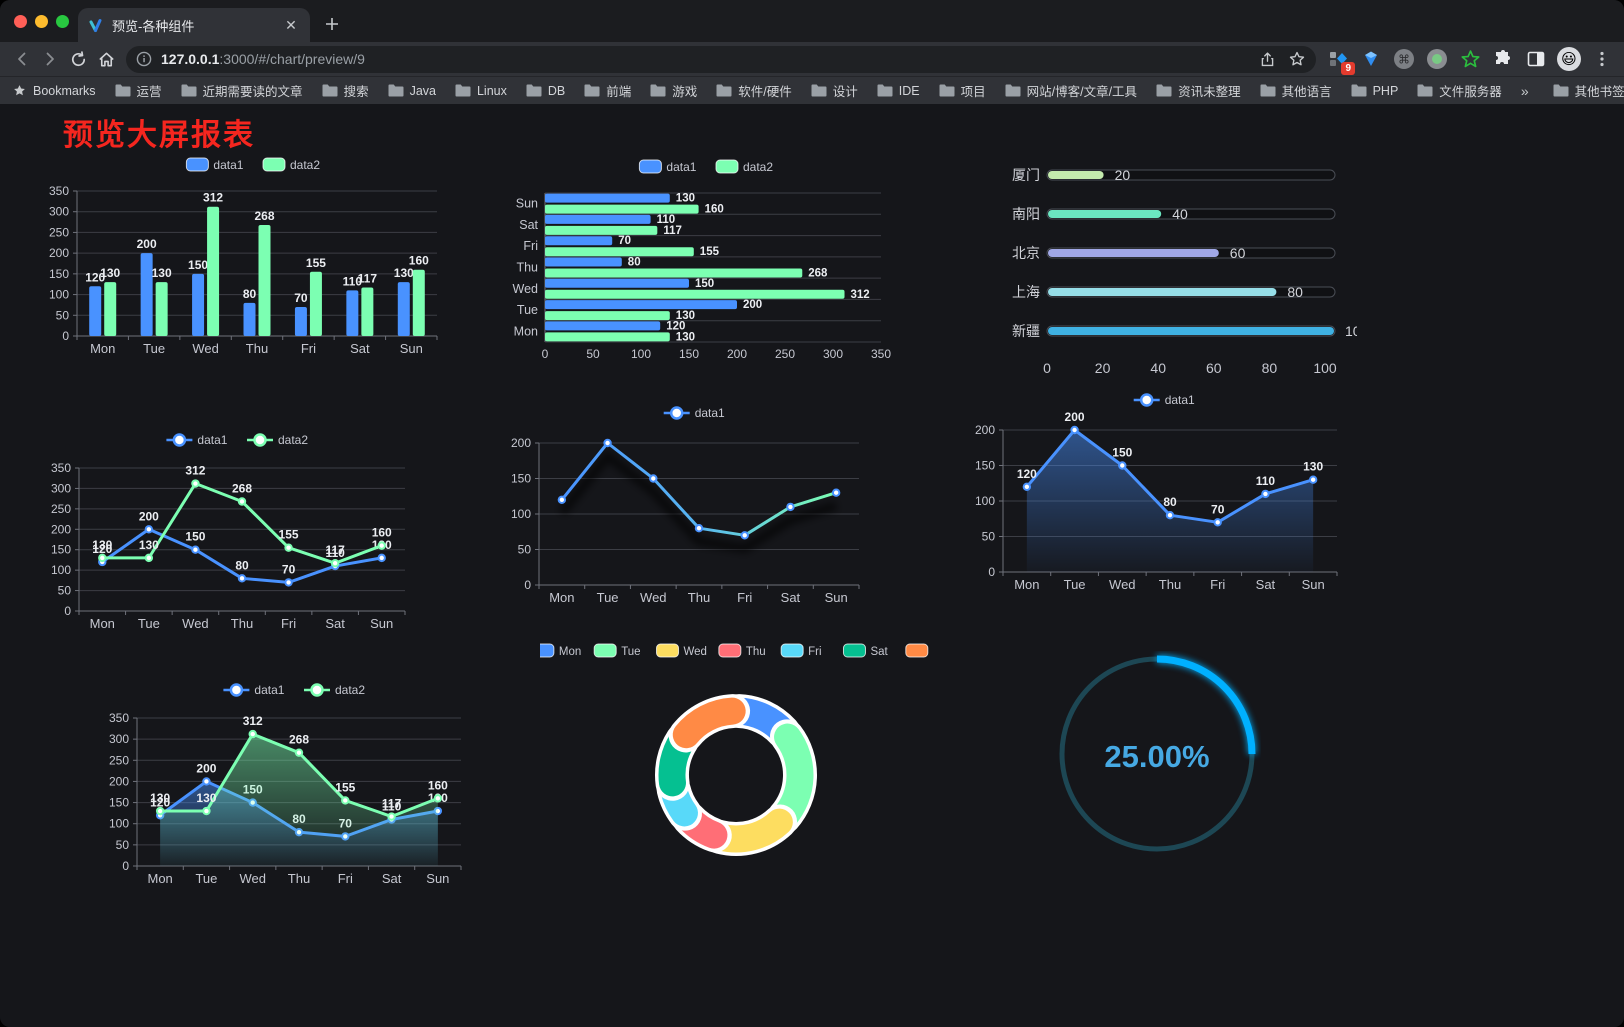  I want to click on bookmark-folder: 搜索, so click(345, 90).